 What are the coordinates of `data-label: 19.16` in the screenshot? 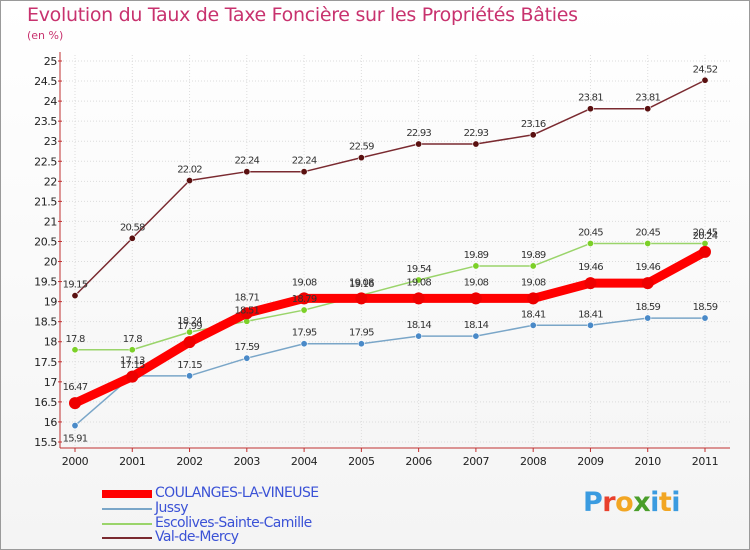 It's located at (361, 284).